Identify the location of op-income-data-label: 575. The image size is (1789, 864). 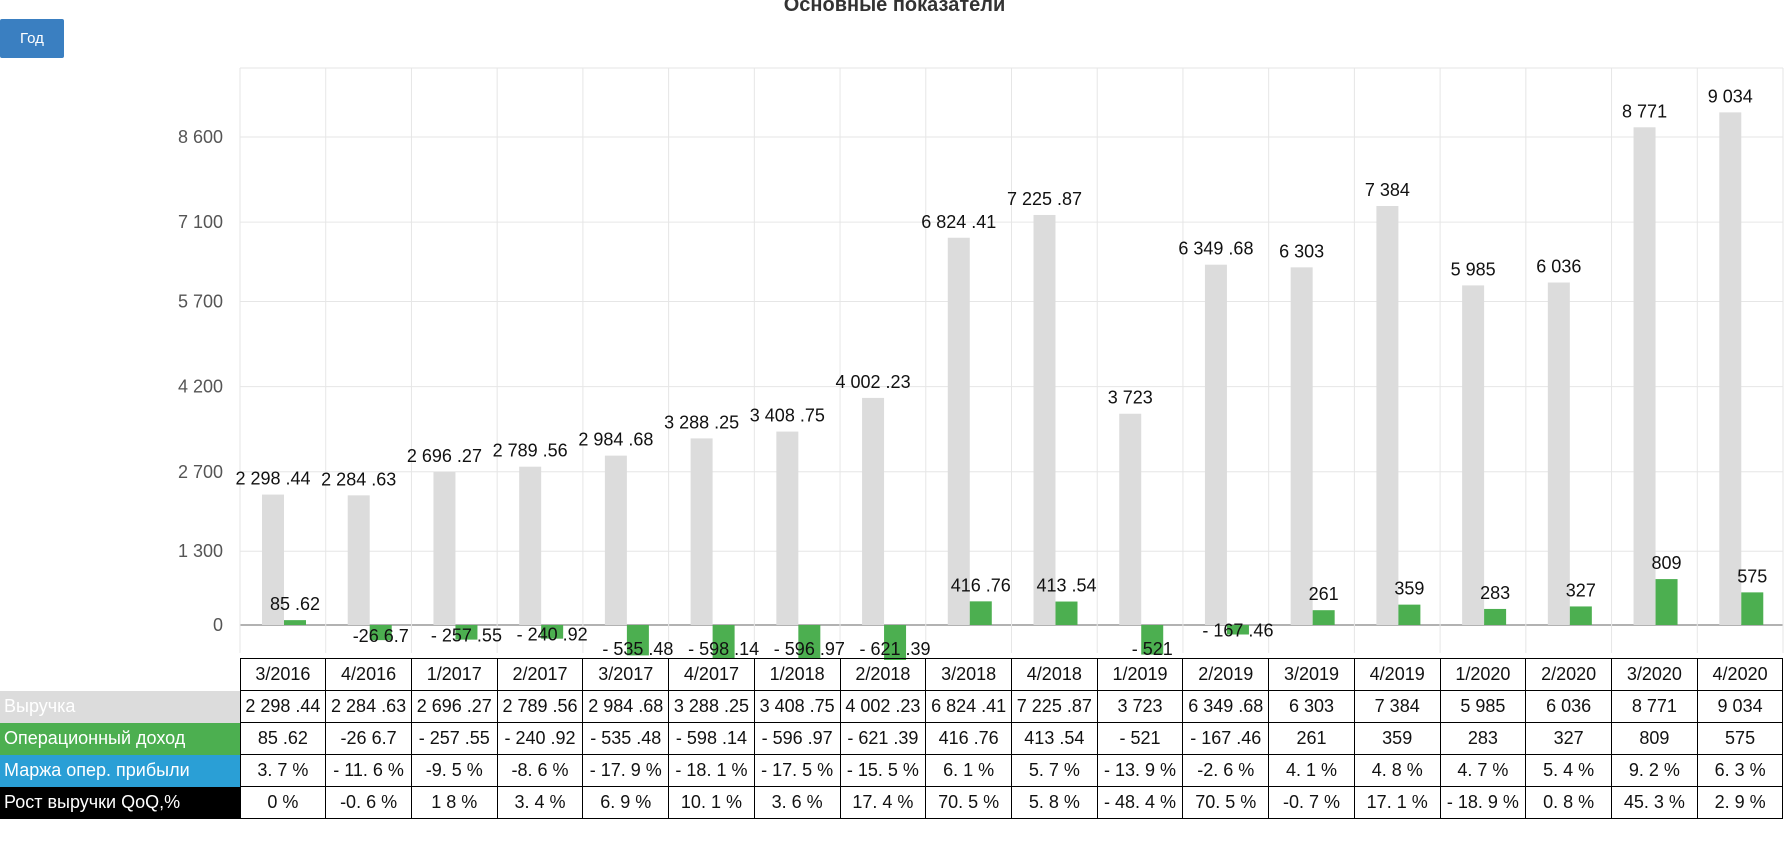
(1752, 576).